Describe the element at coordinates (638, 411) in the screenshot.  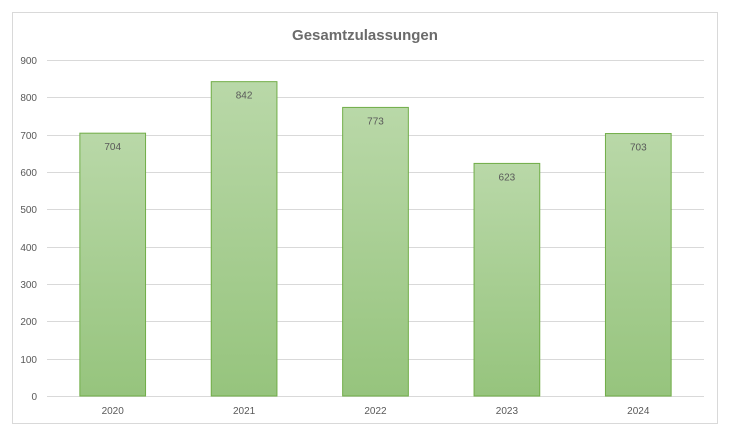
I see `x-tick-label: 2024` at that location.